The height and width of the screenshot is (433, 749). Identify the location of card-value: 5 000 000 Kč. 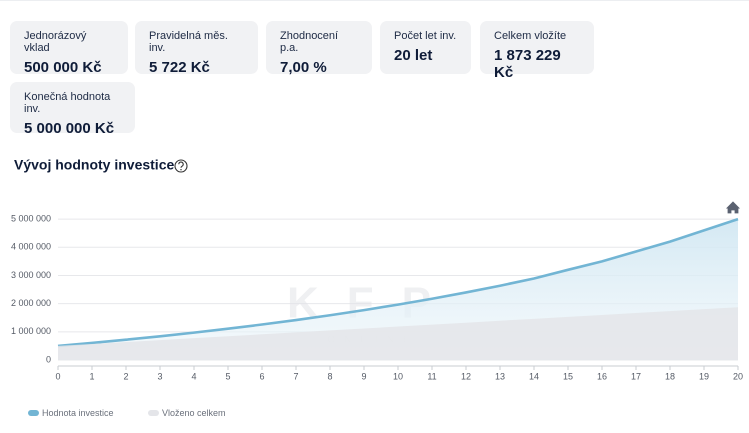
(69, 128).